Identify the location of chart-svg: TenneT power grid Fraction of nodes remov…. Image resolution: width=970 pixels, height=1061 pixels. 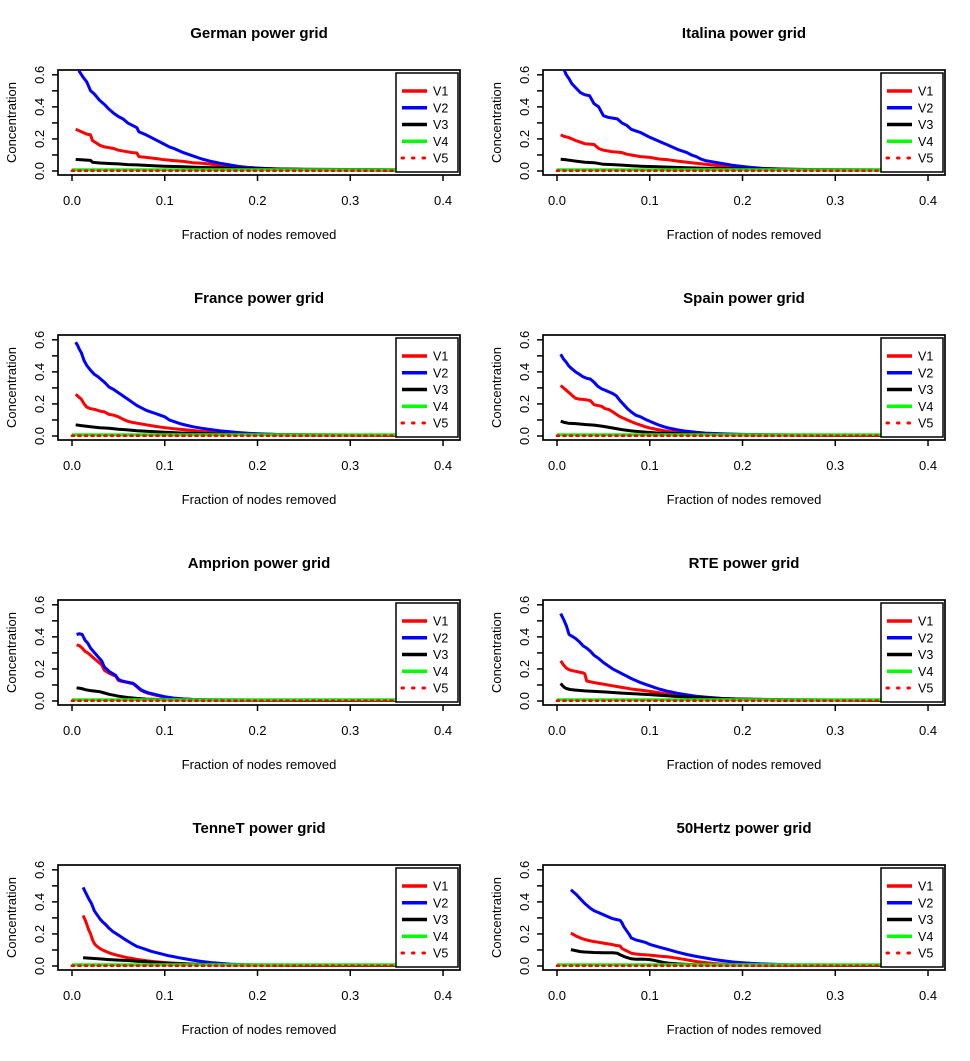
(232, 928).